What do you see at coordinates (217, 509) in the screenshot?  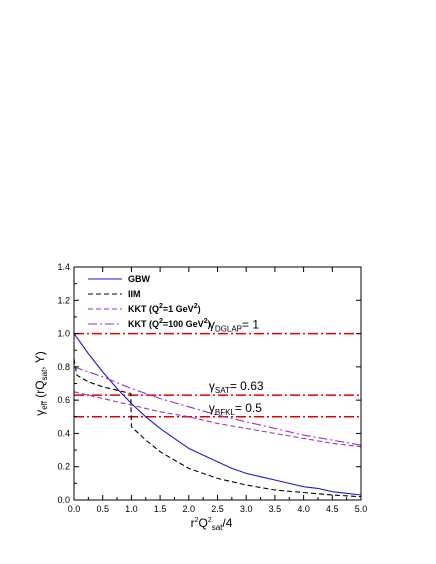 I see `x-tick-label: 2.5` at bounding box center [217, 509].